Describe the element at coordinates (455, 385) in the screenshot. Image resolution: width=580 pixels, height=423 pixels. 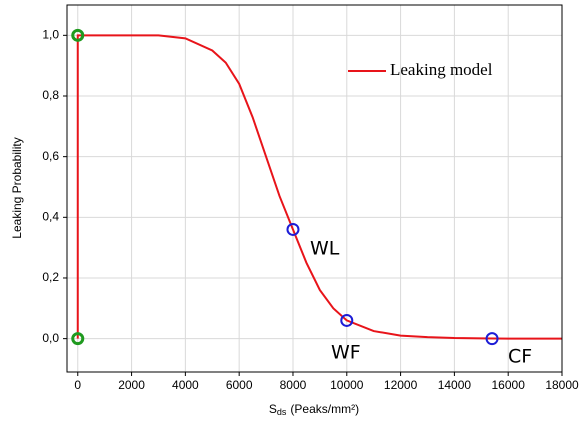
I see `x-tick-label: 14000` at that location.